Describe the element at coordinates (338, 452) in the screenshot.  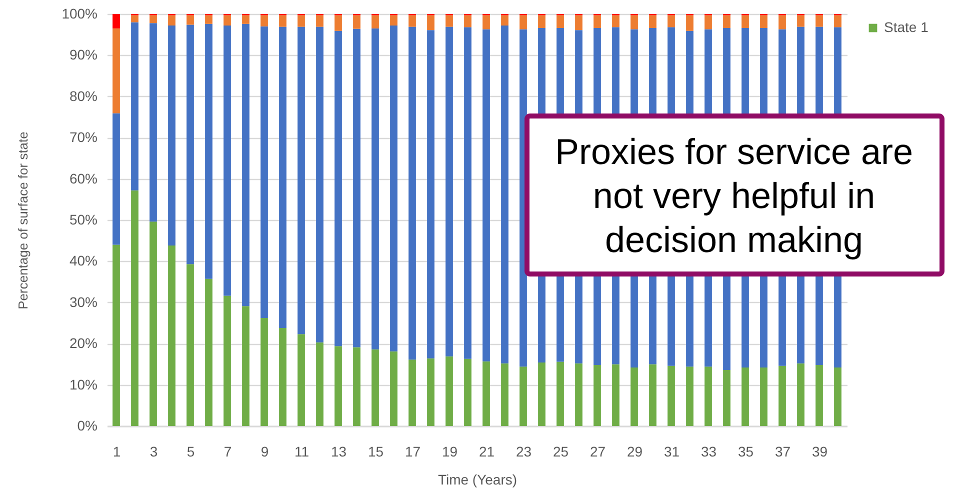
I see `x-tick-label: 13` at that location.